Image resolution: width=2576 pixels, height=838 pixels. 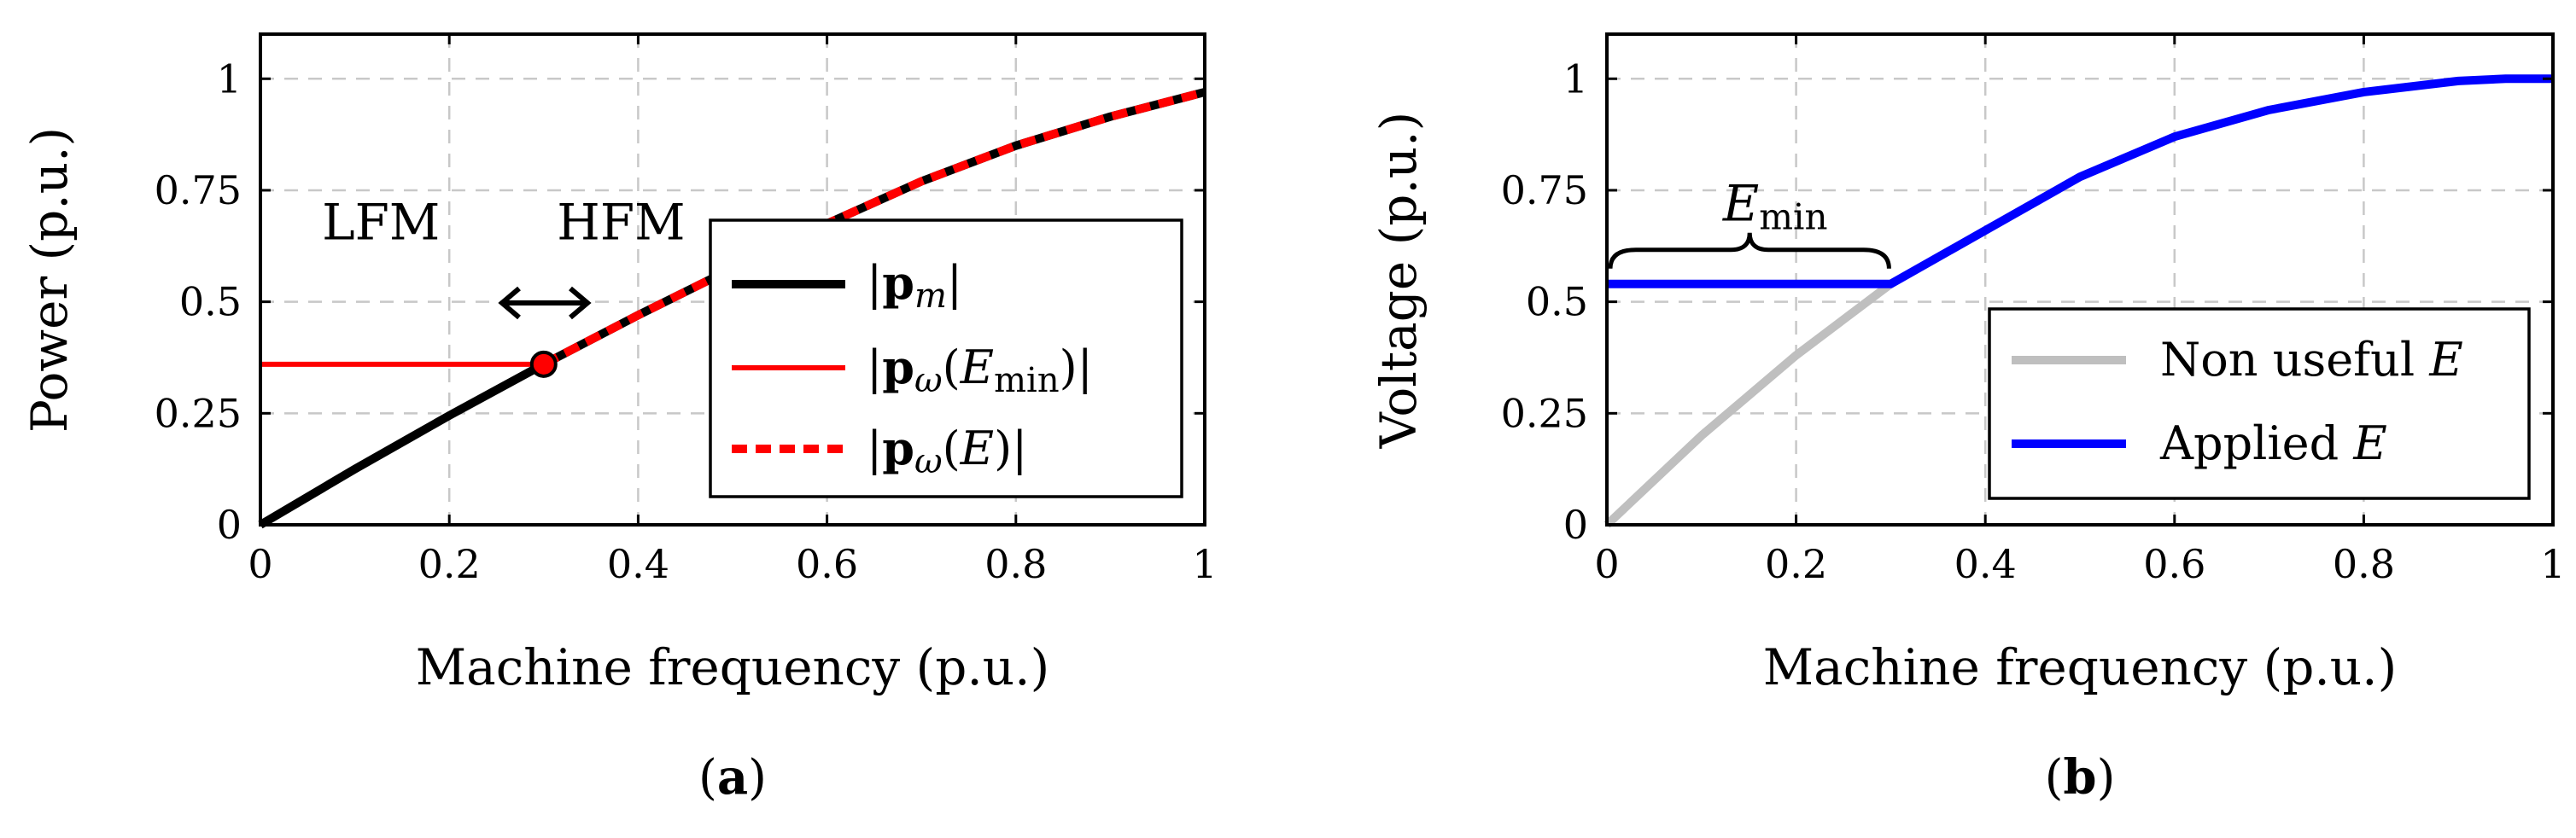 I want to click on legend-a: |pm| |pω(Emin)| |pω(E)|, so click(x=946, y=358).